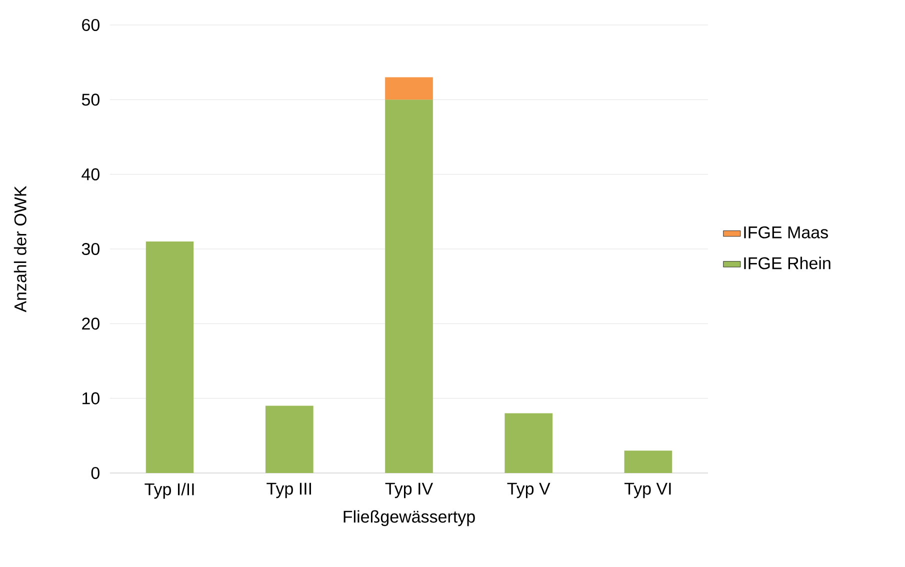 The width and height of the screenshot is (905, 567). I want to click on y-tick-label: 20, so click(91, 324).